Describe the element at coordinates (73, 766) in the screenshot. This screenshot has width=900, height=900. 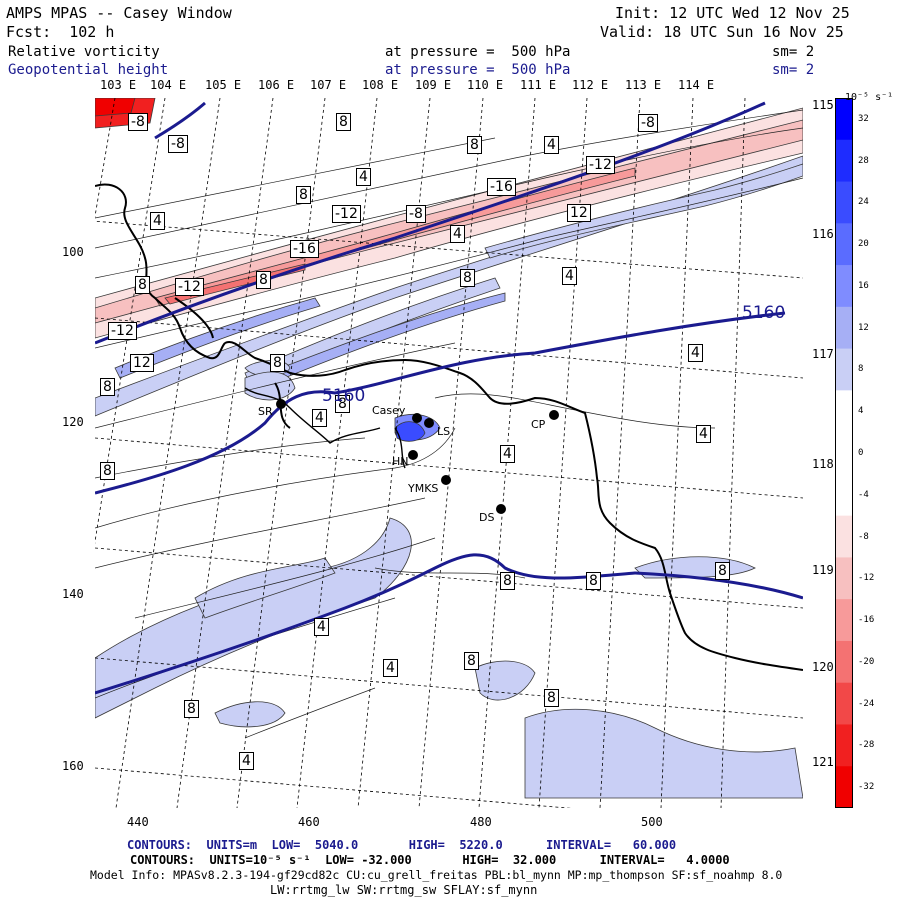
I see `y-tick: 160` at that location.